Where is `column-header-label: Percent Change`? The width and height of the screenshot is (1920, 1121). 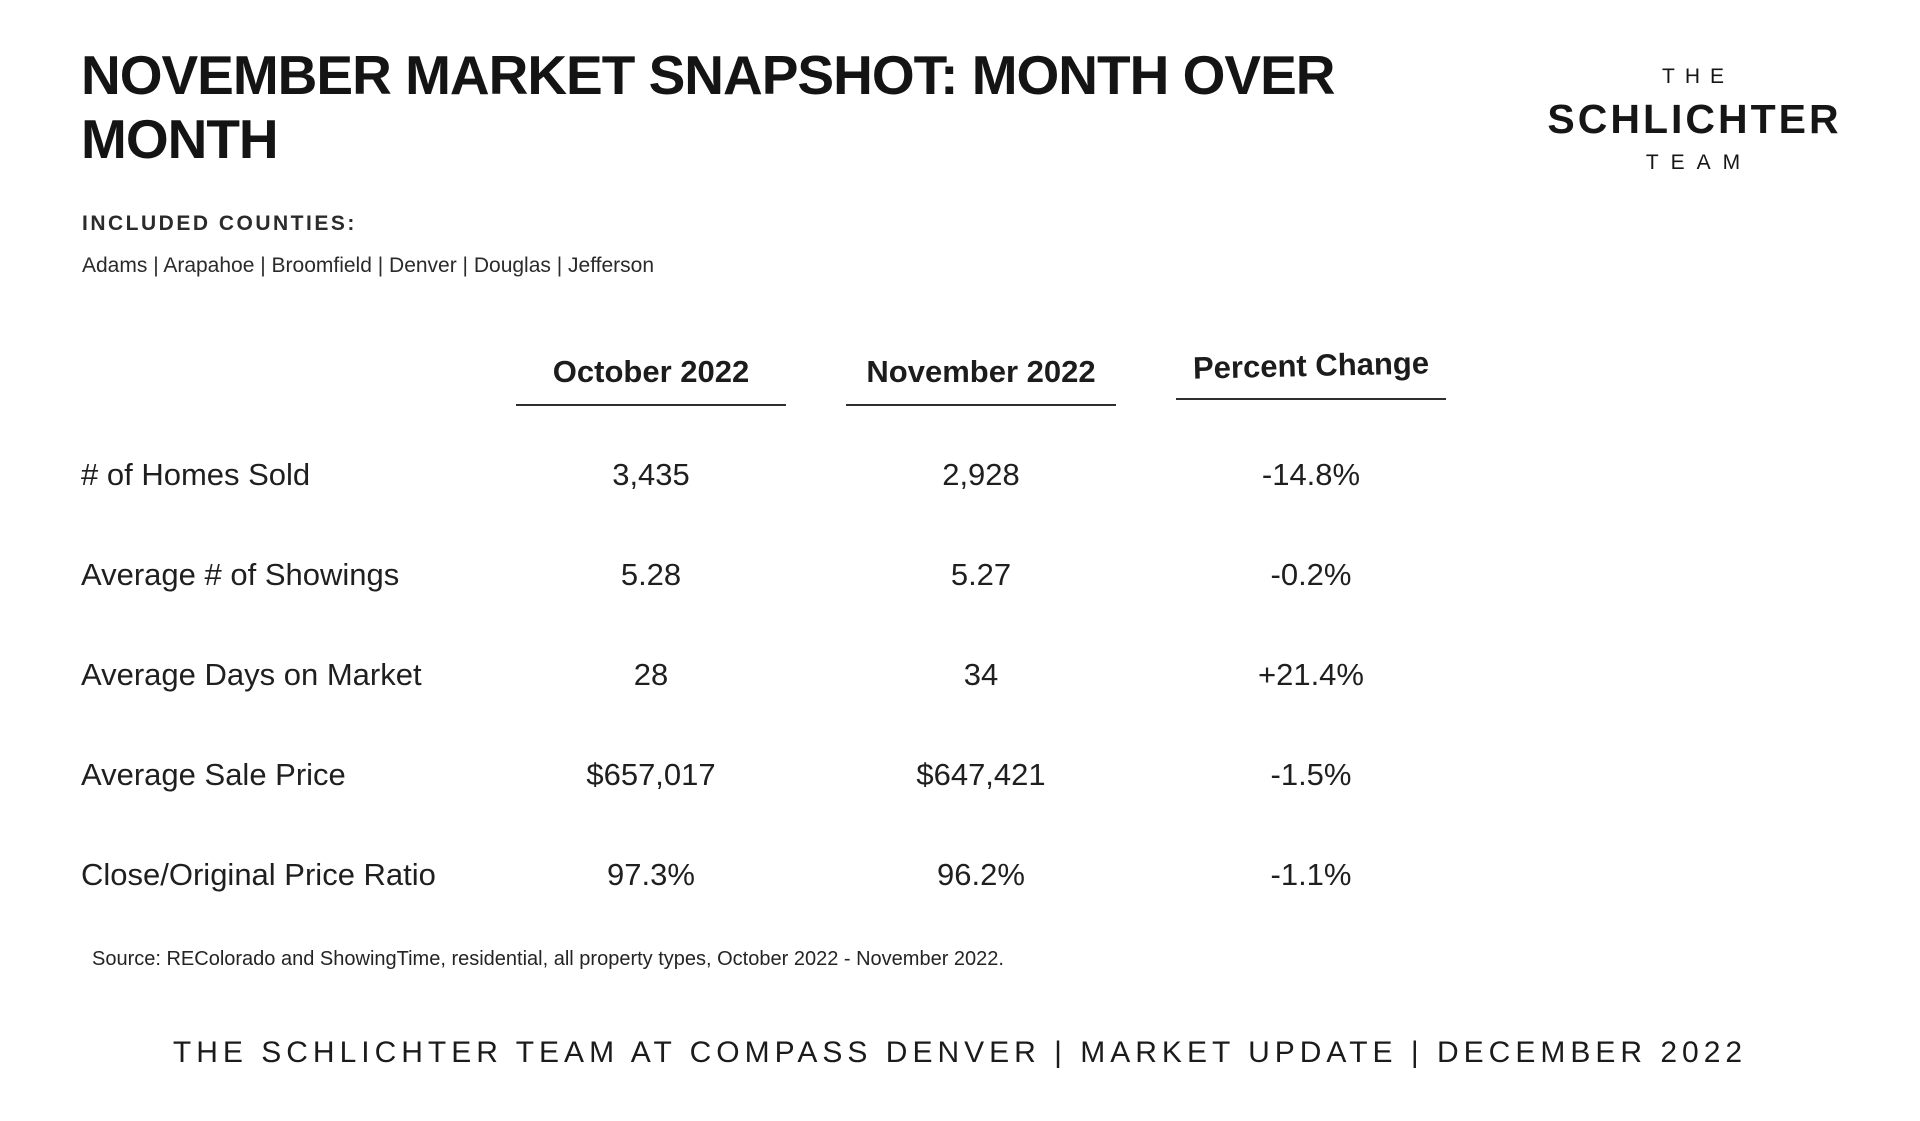 column-header-label: Percent Change is located at coordinates (1311, 365).